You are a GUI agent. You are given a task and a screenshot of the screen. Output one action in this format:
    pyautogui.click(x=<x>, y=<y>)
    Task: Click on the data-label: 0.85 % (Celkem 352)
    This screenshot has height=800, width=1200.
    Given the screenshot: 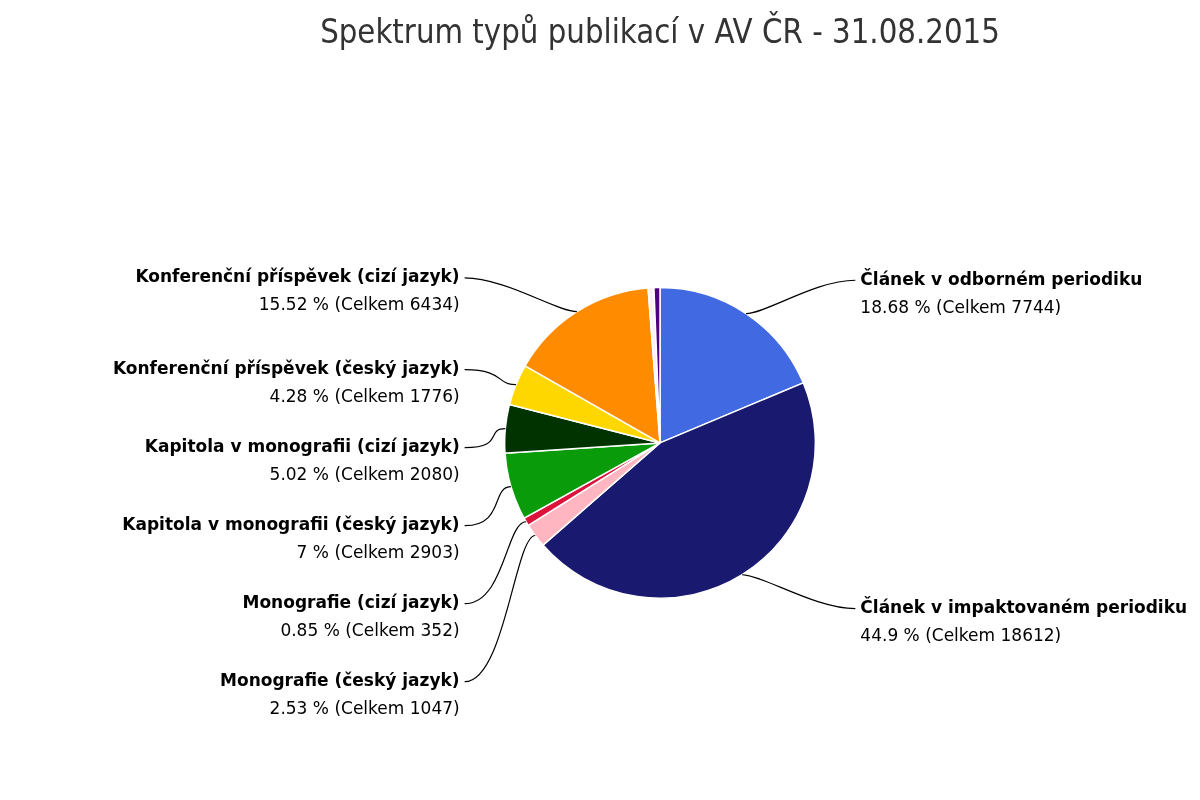 What is the action you would take?
    pyautogui.click(x=370, y=630)
    